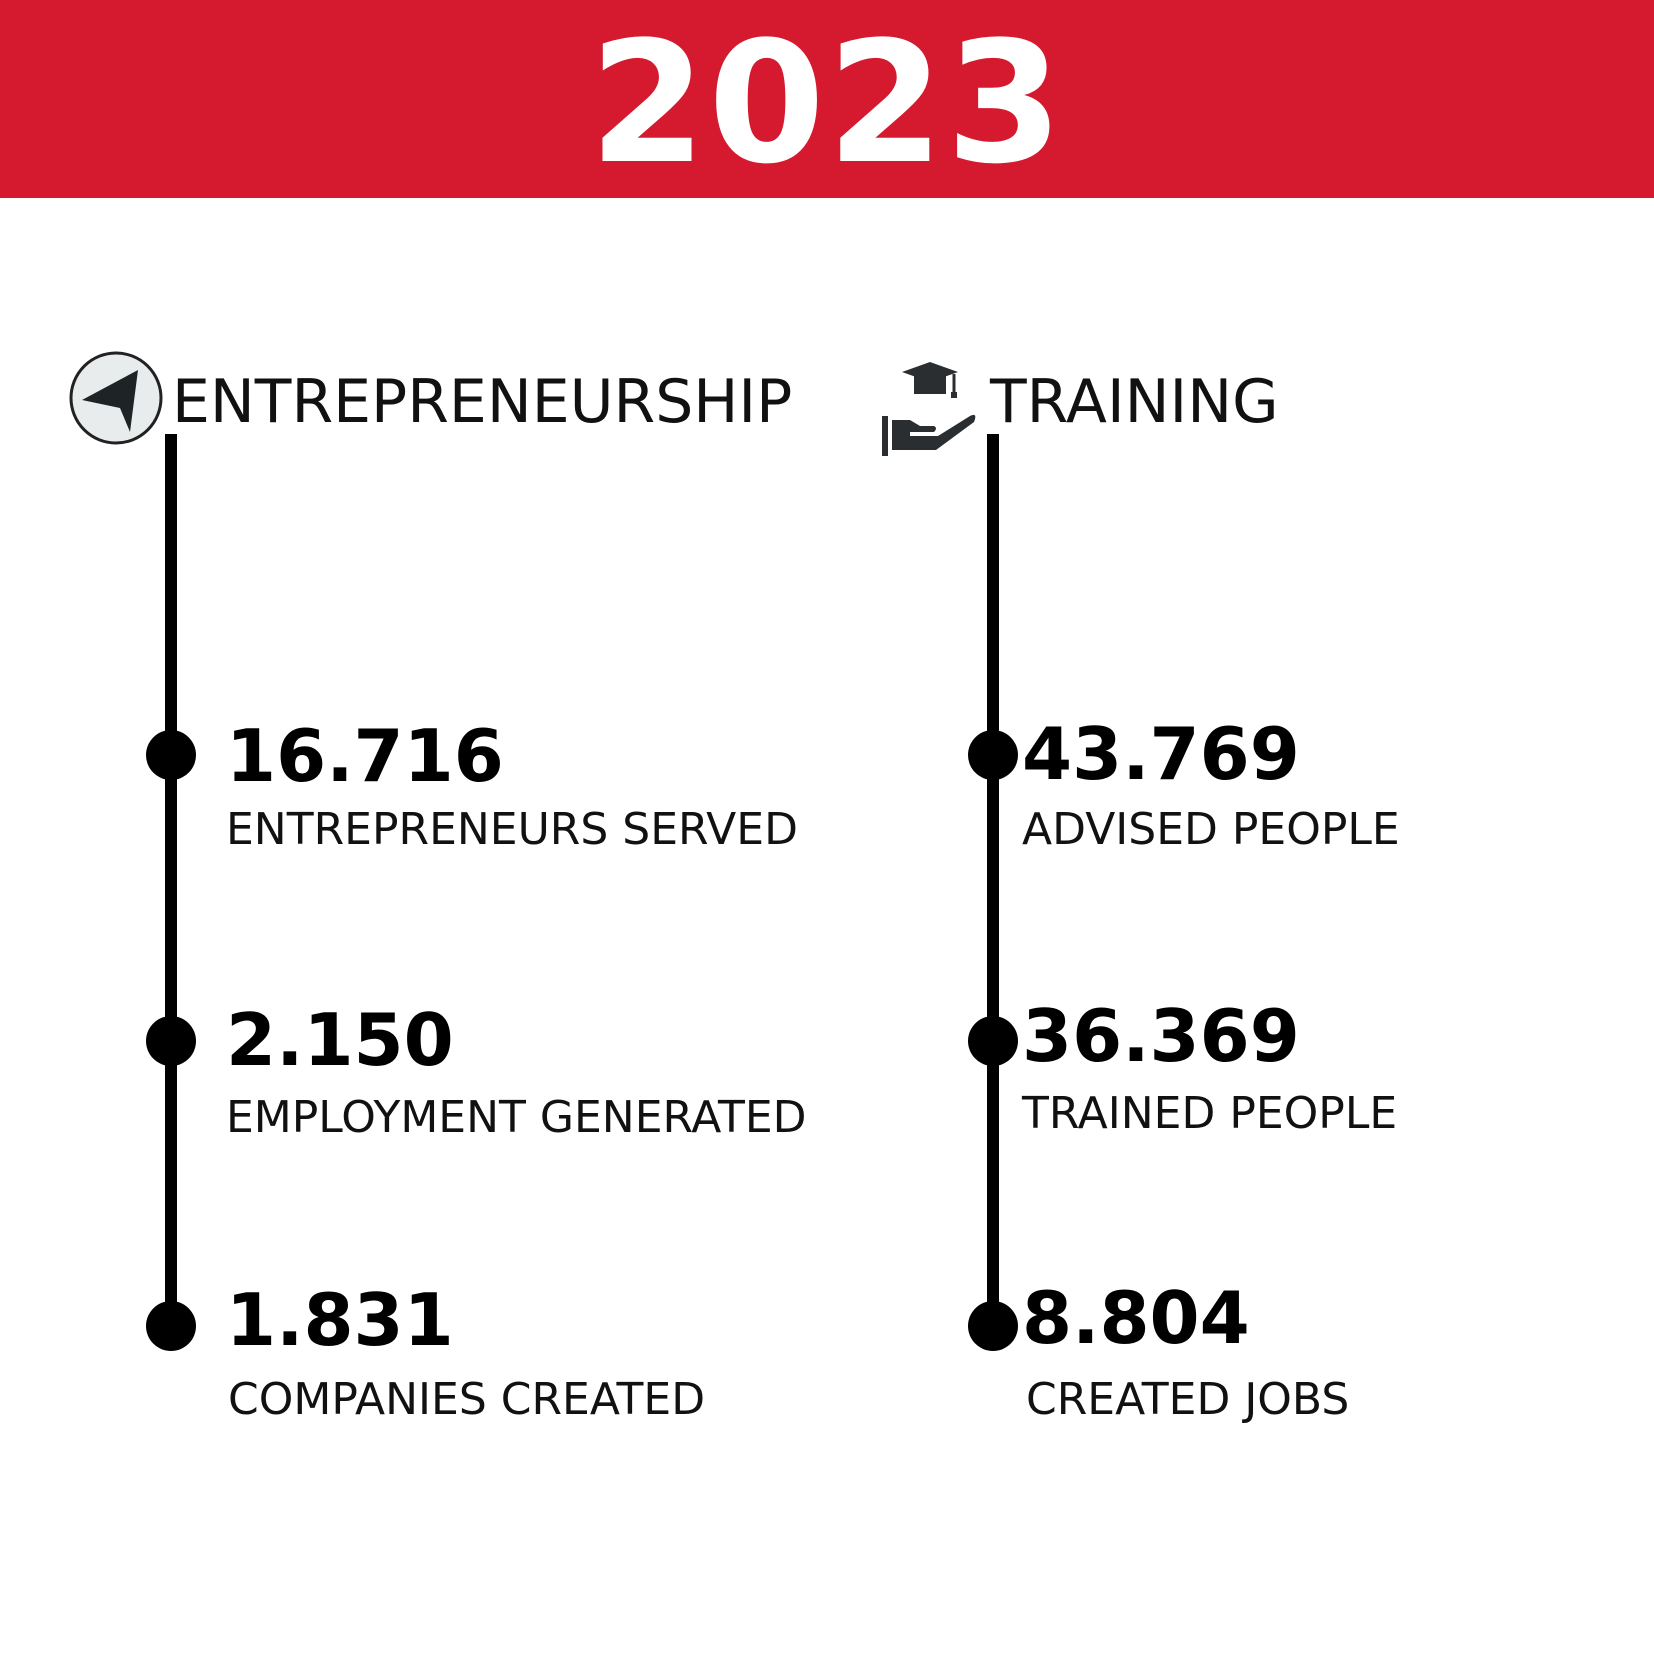 This screenshot has width=1654, height=1654. What do you see at coordinates (1134, 402) in the screenshot?
I see `section-title-training: TRAINING` at bounding box center [1134, 402].